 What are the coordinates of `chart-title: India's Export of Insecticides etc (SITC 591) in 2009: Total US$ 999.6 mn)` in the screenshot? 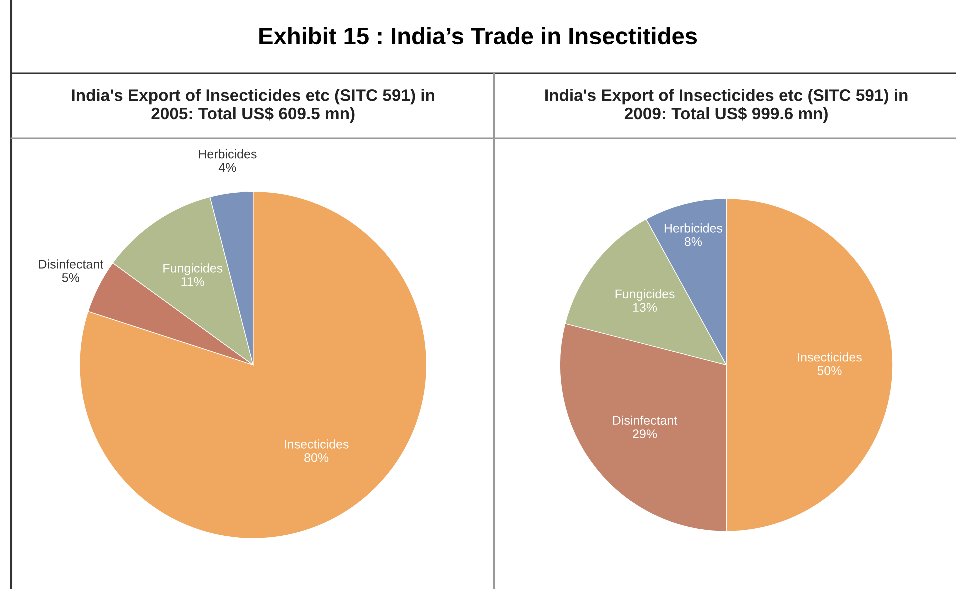 It's located at (727, 106).